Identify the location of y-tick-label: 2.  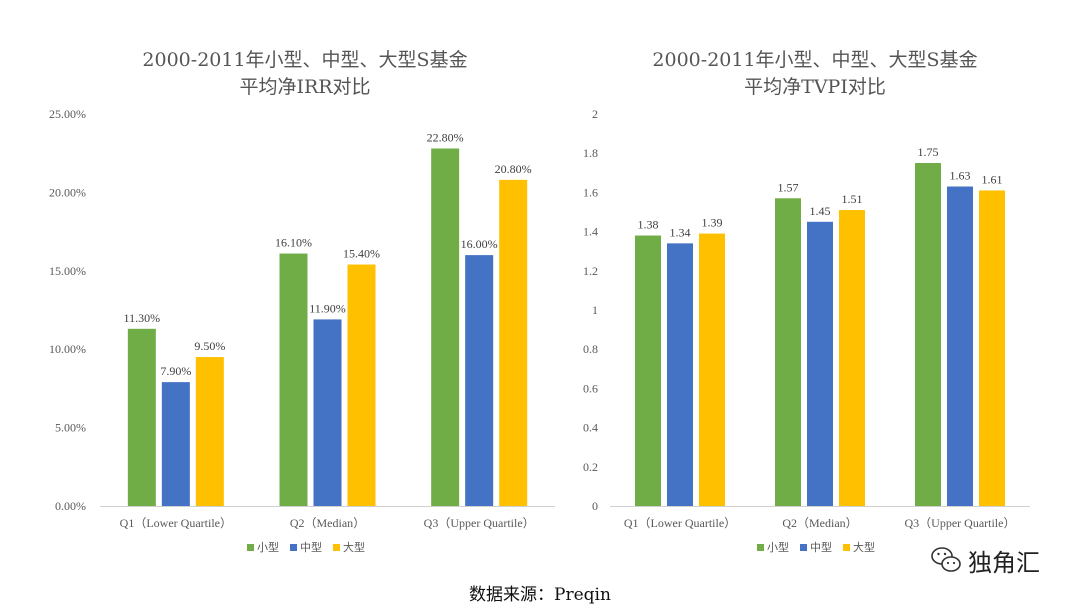
(595, 114).